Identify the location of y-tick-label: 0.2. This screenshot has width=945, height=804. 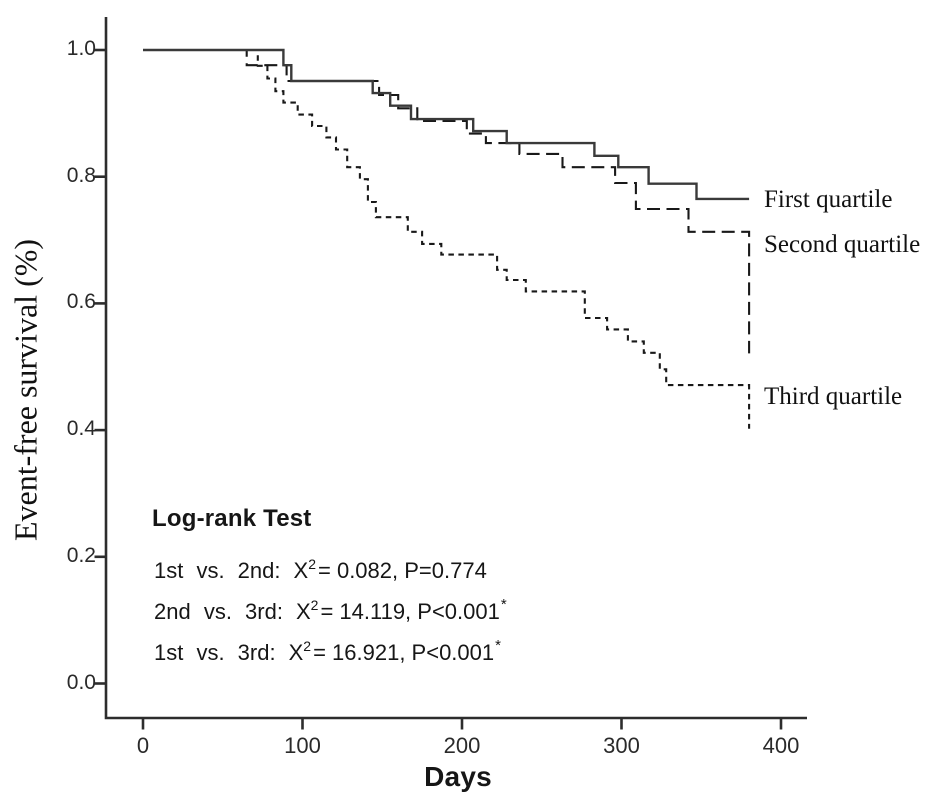
(81, 555).